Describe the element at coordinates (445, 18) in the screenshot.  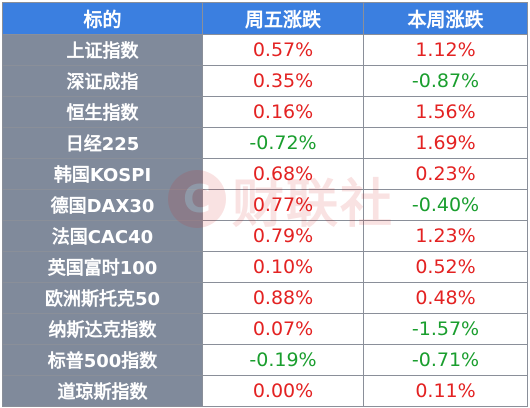
I see `header-weekly-change: 本周涨跌` at that location.